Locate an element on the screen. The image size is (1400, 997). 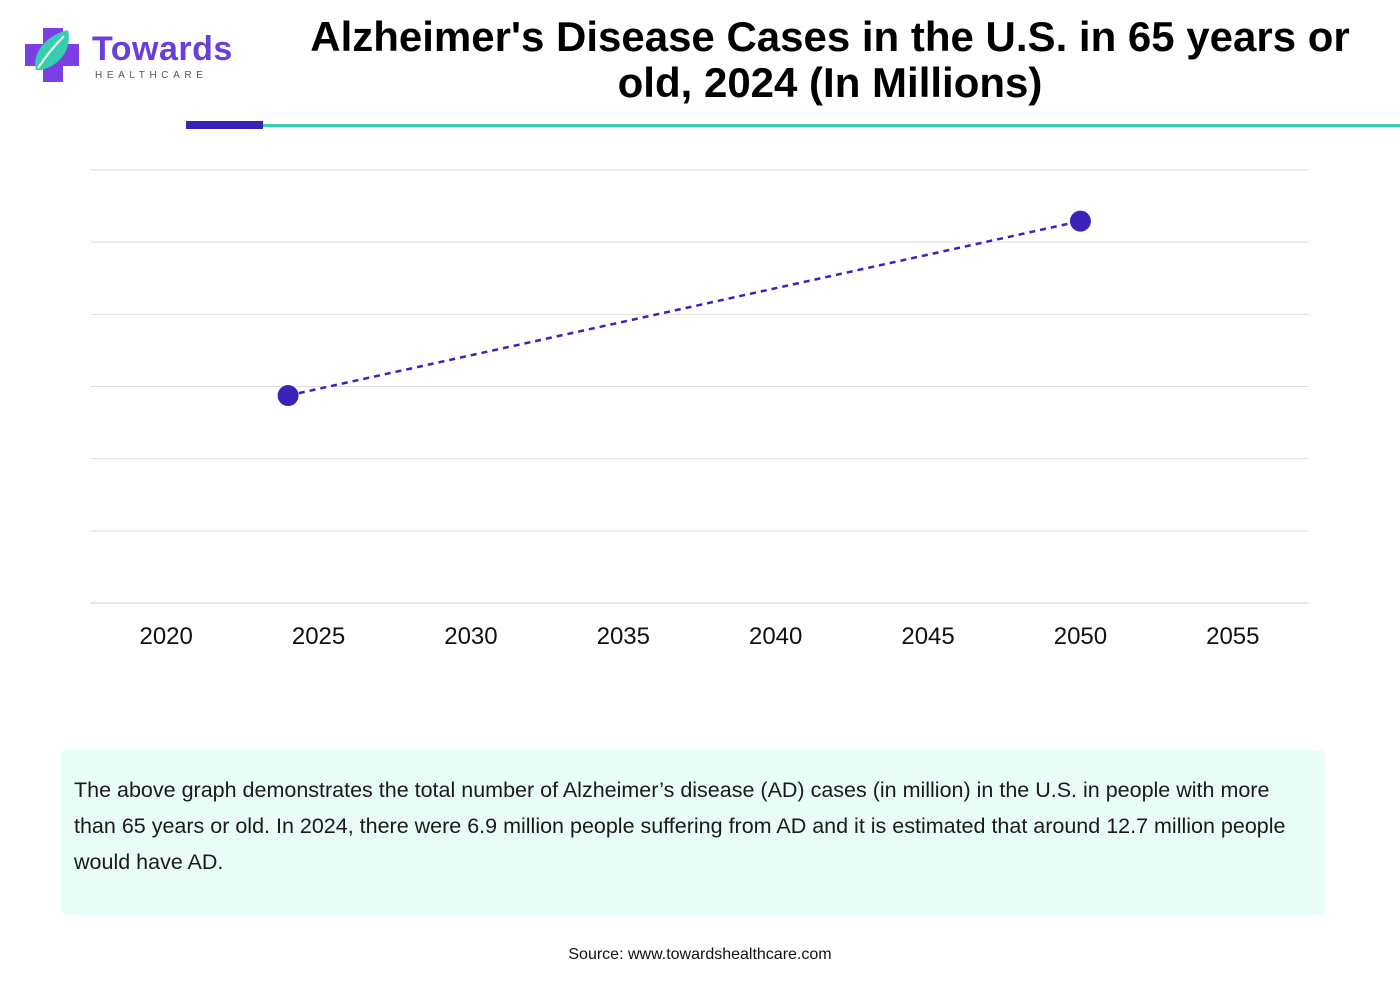
brand-tagline: HEALTHCARE is located at coordinates (151, 75).